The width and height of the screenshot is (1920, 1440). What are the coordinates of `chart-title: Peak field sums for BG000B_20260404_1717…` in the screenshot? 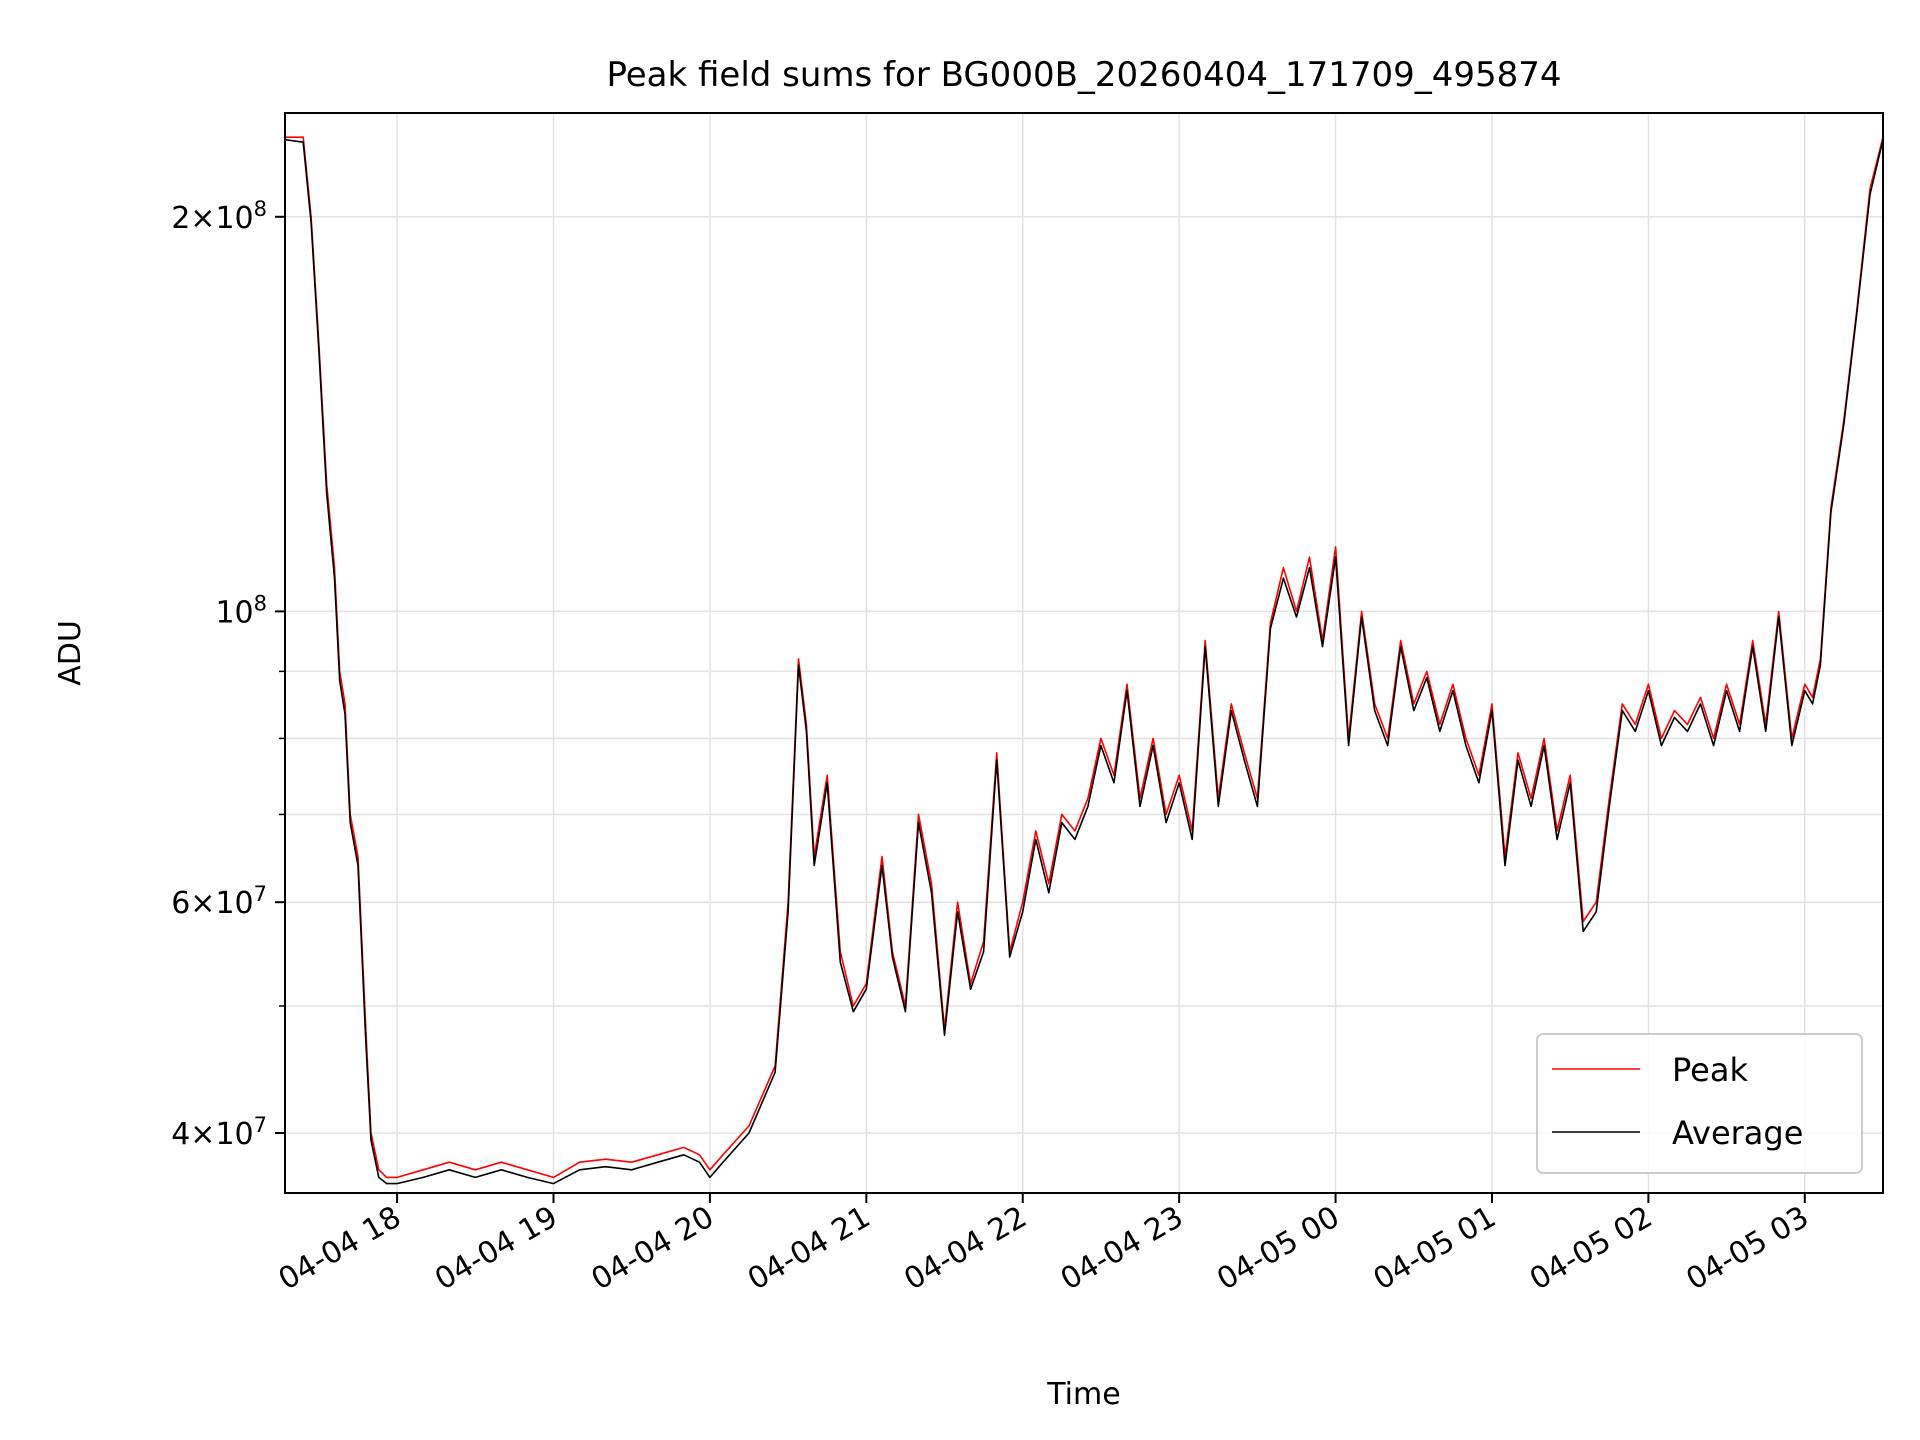 It's located at (1083, 75).